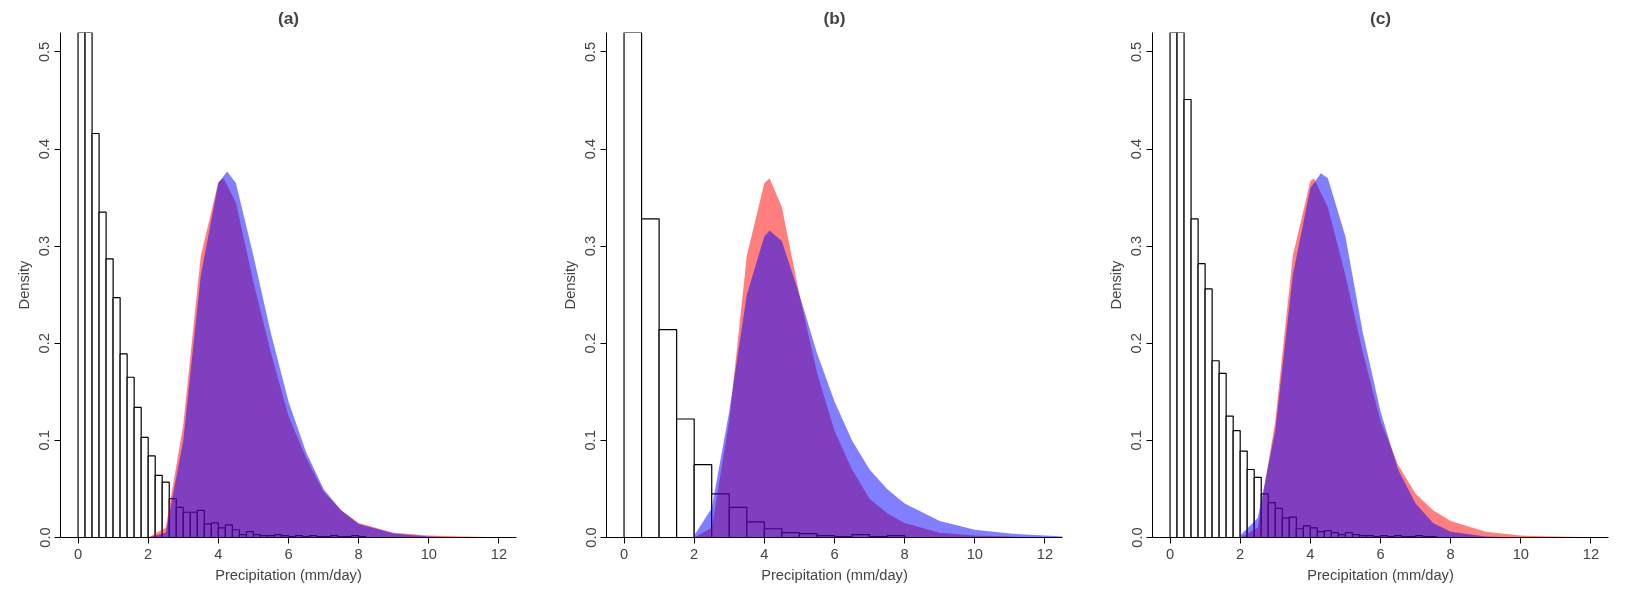 The image size is (1650, 600). Describe the element at coordinates (288, 17) in the screenshot. I see `chart-title: (a)` at that location.